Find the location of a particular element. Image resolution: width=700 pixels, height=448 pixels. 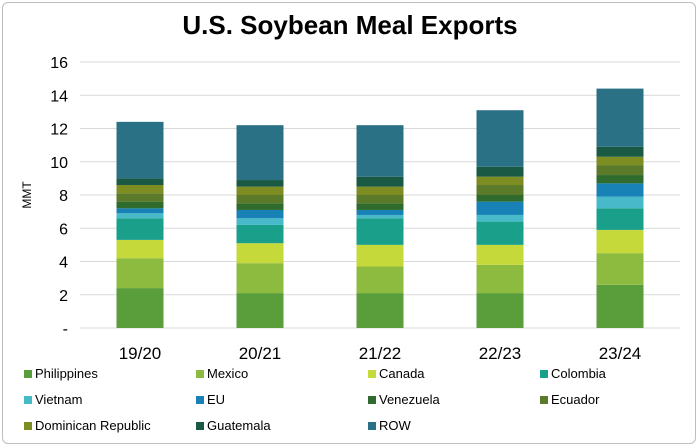

x-tick-label: 23/24 is located at coordinates (620, 353).